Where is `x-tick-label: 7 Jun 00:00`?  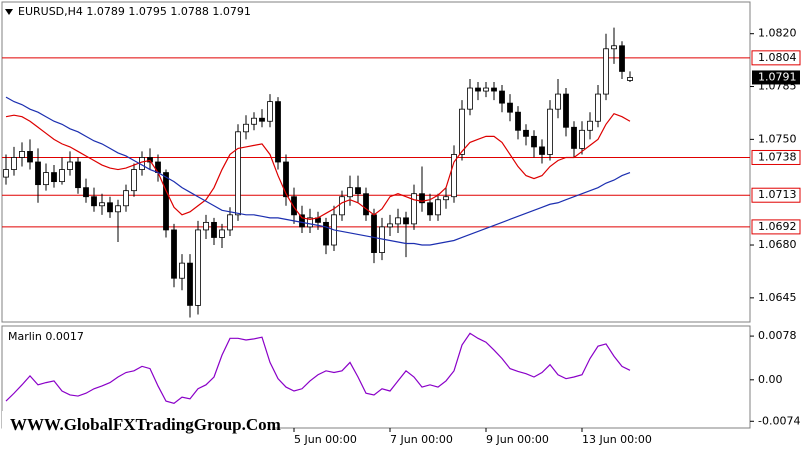 x-tick-label: 7 Jun 00:00 is located at coordinates (421, 439).